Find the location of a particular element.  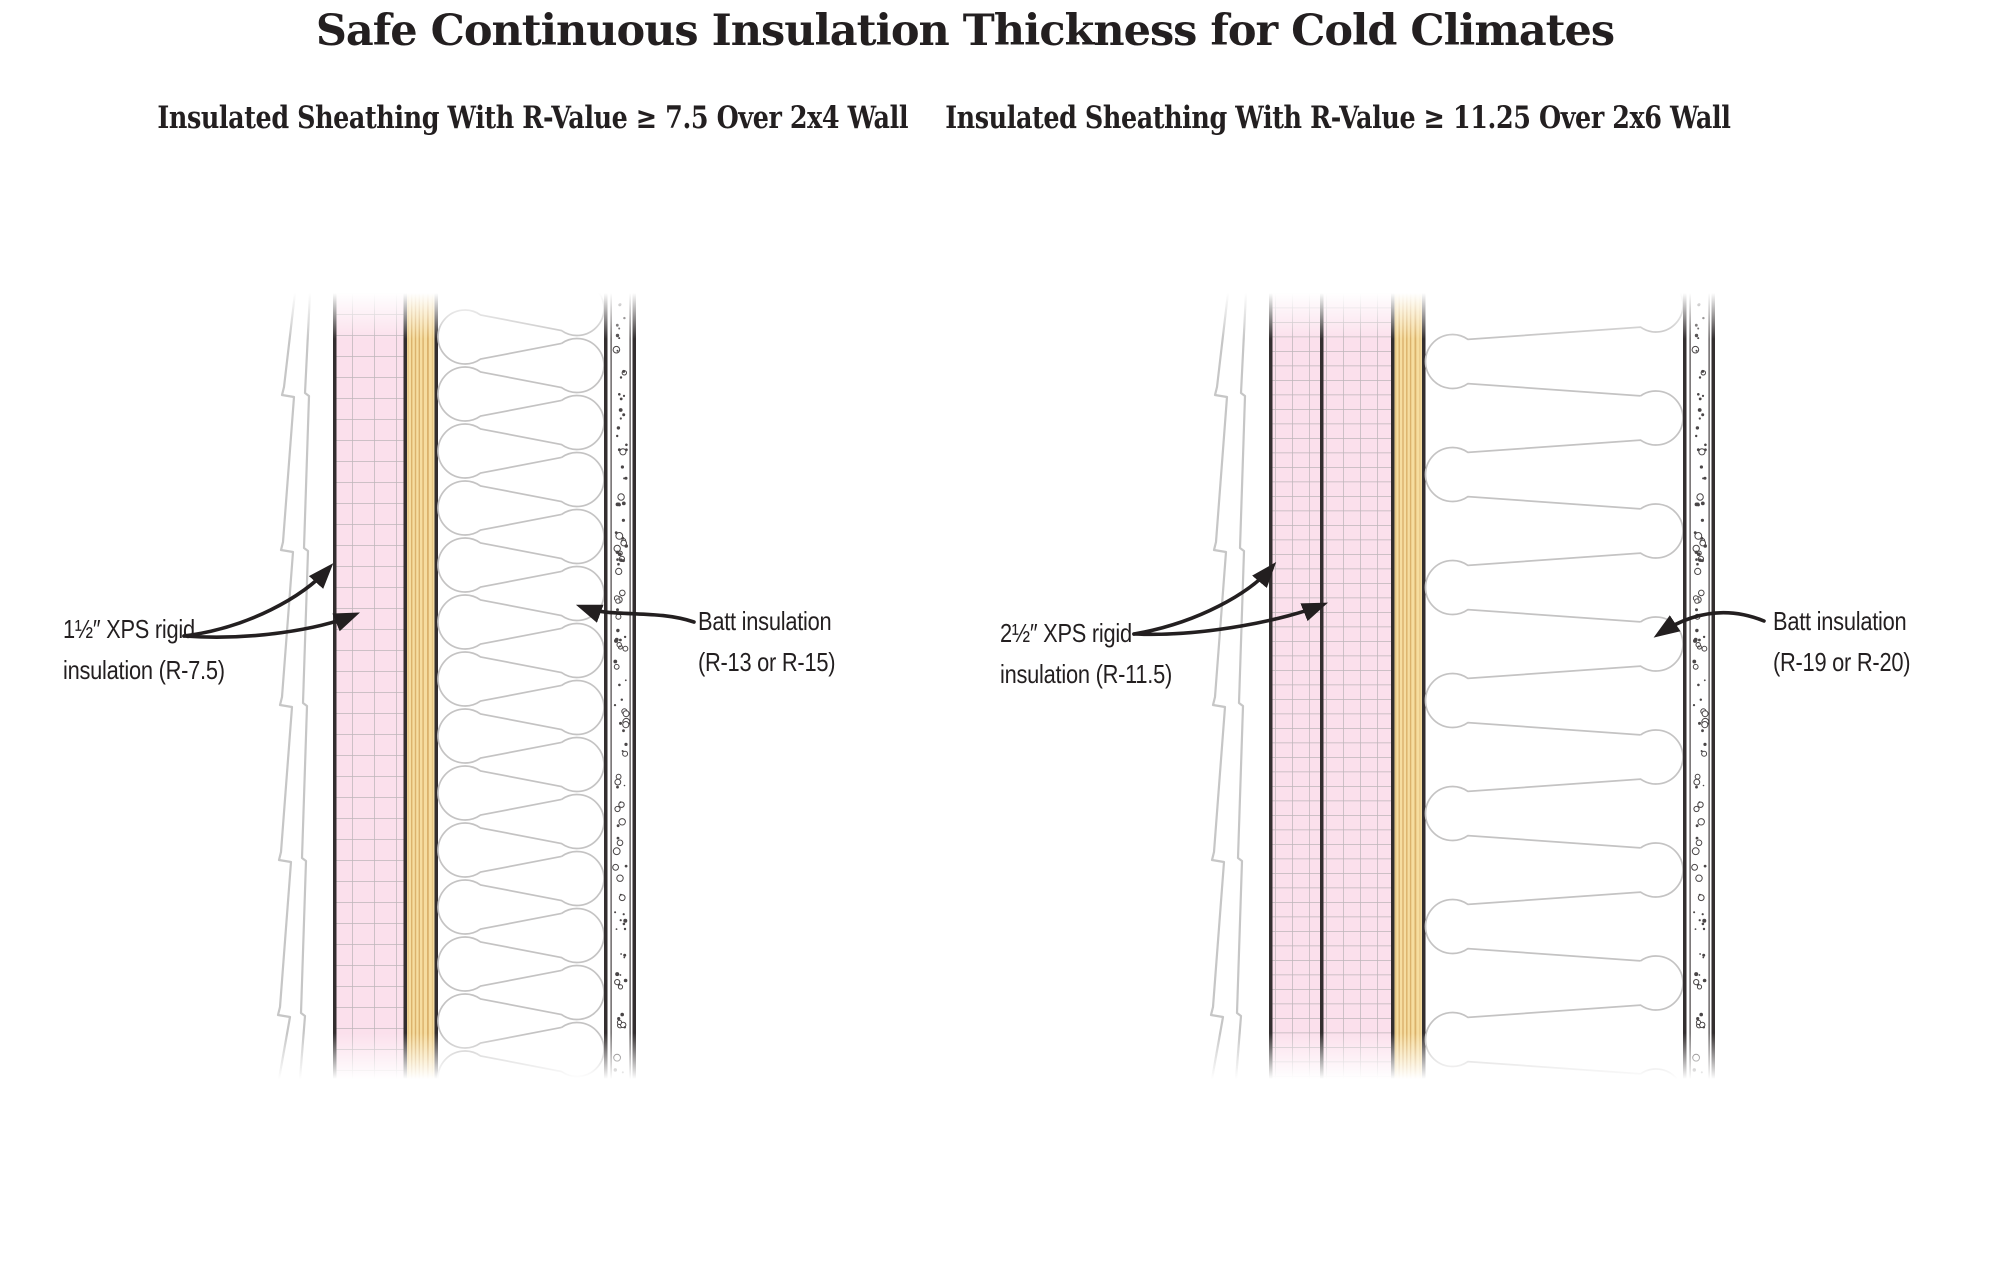

subtitle-2x6-line2: R-Value ≥ 11.25 Over 2x6 Wall is located at coordinates (1520, 118).